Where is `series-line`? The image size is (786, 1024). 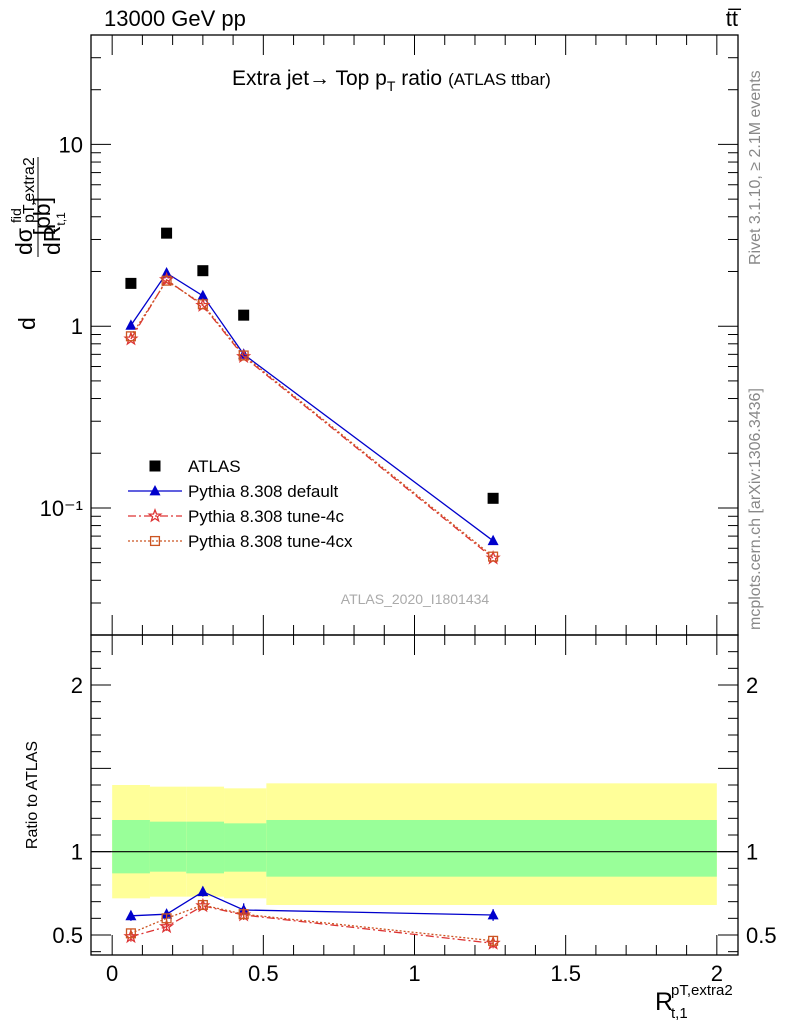 series-line is located at coordinates (312, 418).